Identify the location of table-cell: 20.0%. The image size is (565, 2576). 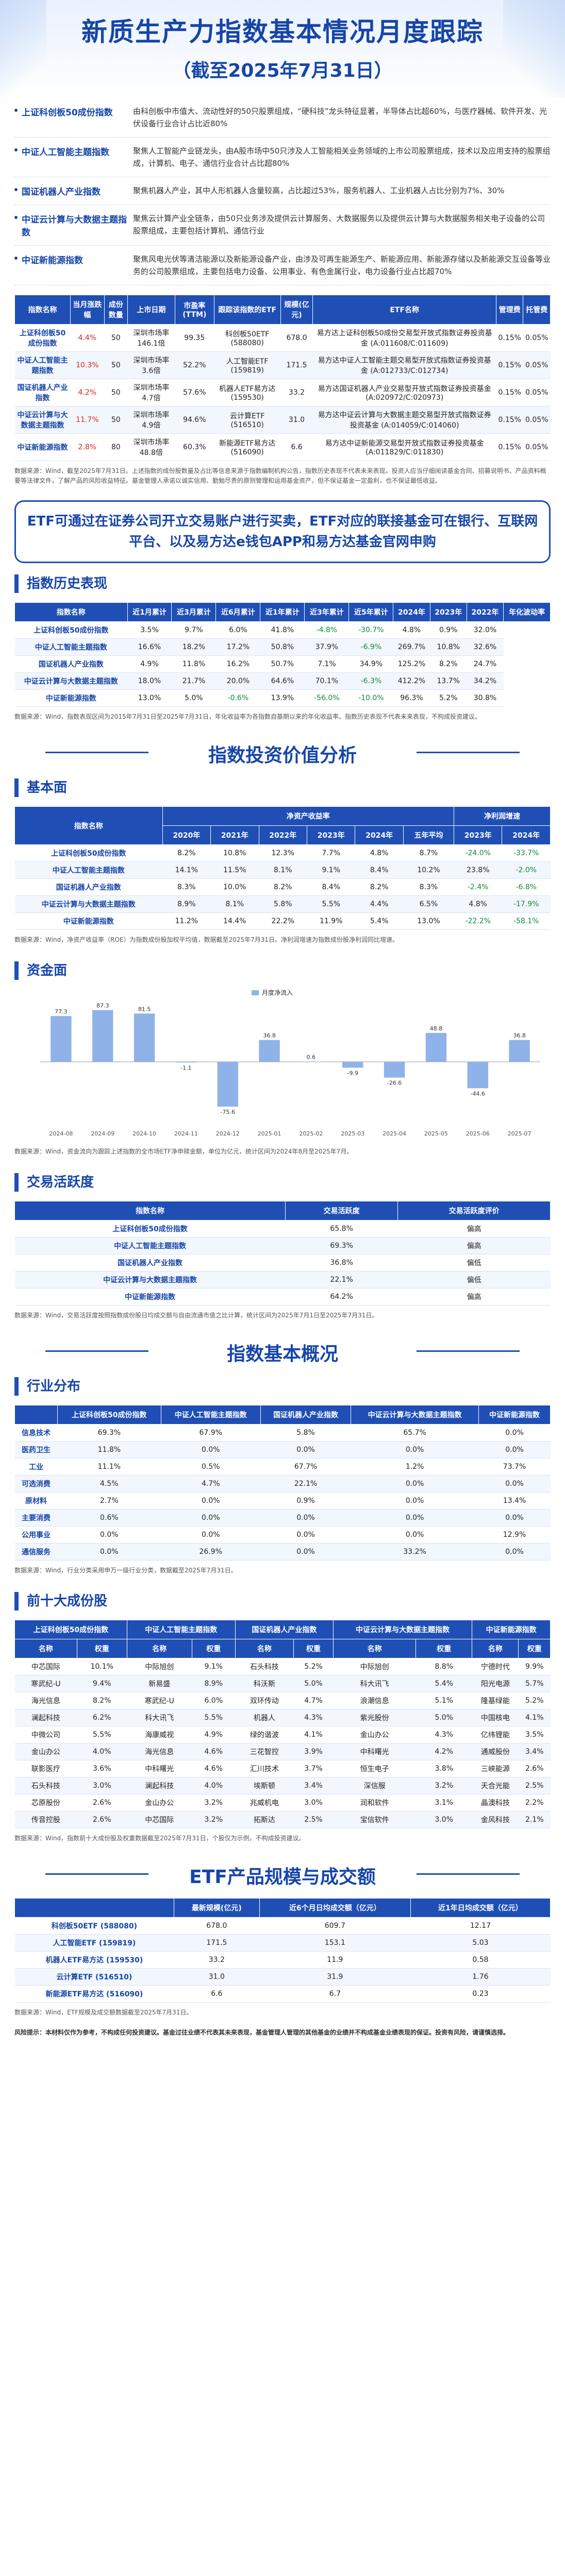
(238, 681).